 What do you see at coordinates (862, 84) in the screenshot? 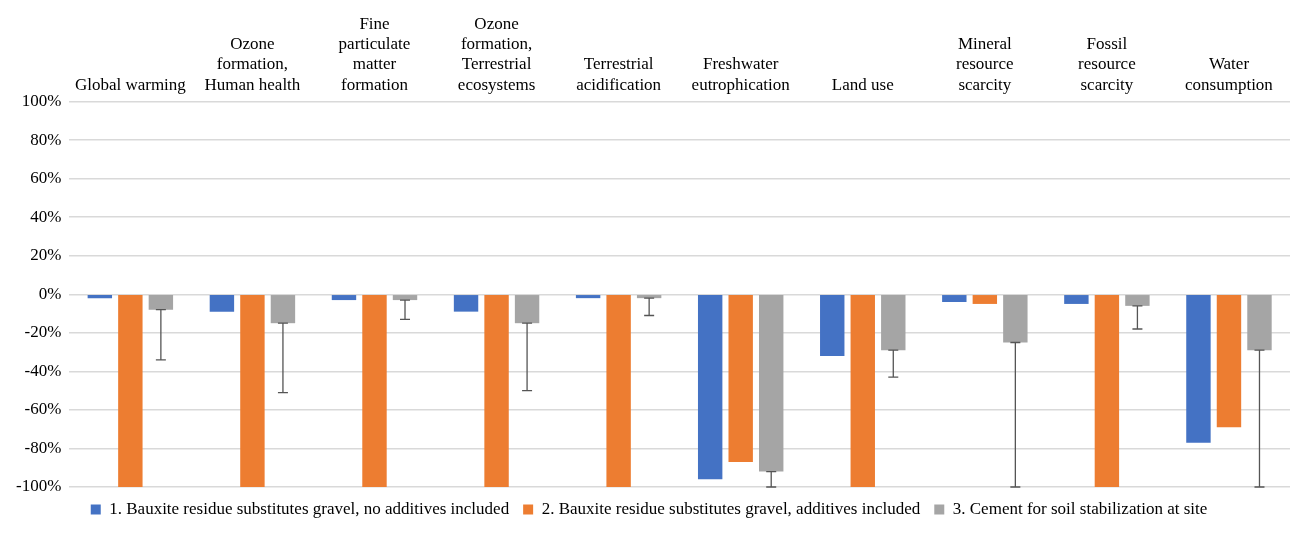
I see `x-tick-label: Land use` at bounding box center [862, 84].